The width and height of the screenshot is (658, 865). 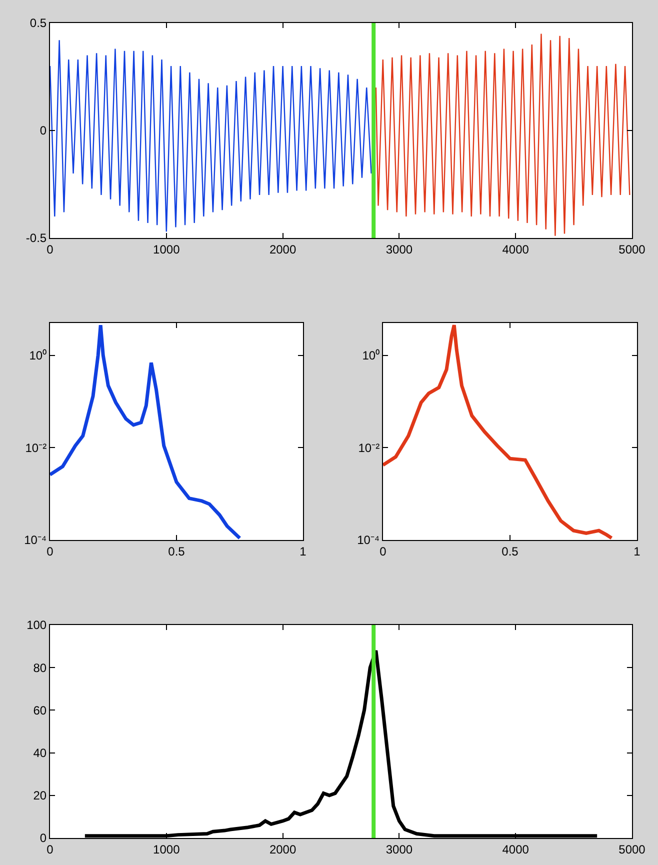 I want to click on y-tick-label: 80, so click(x=40, y=667).